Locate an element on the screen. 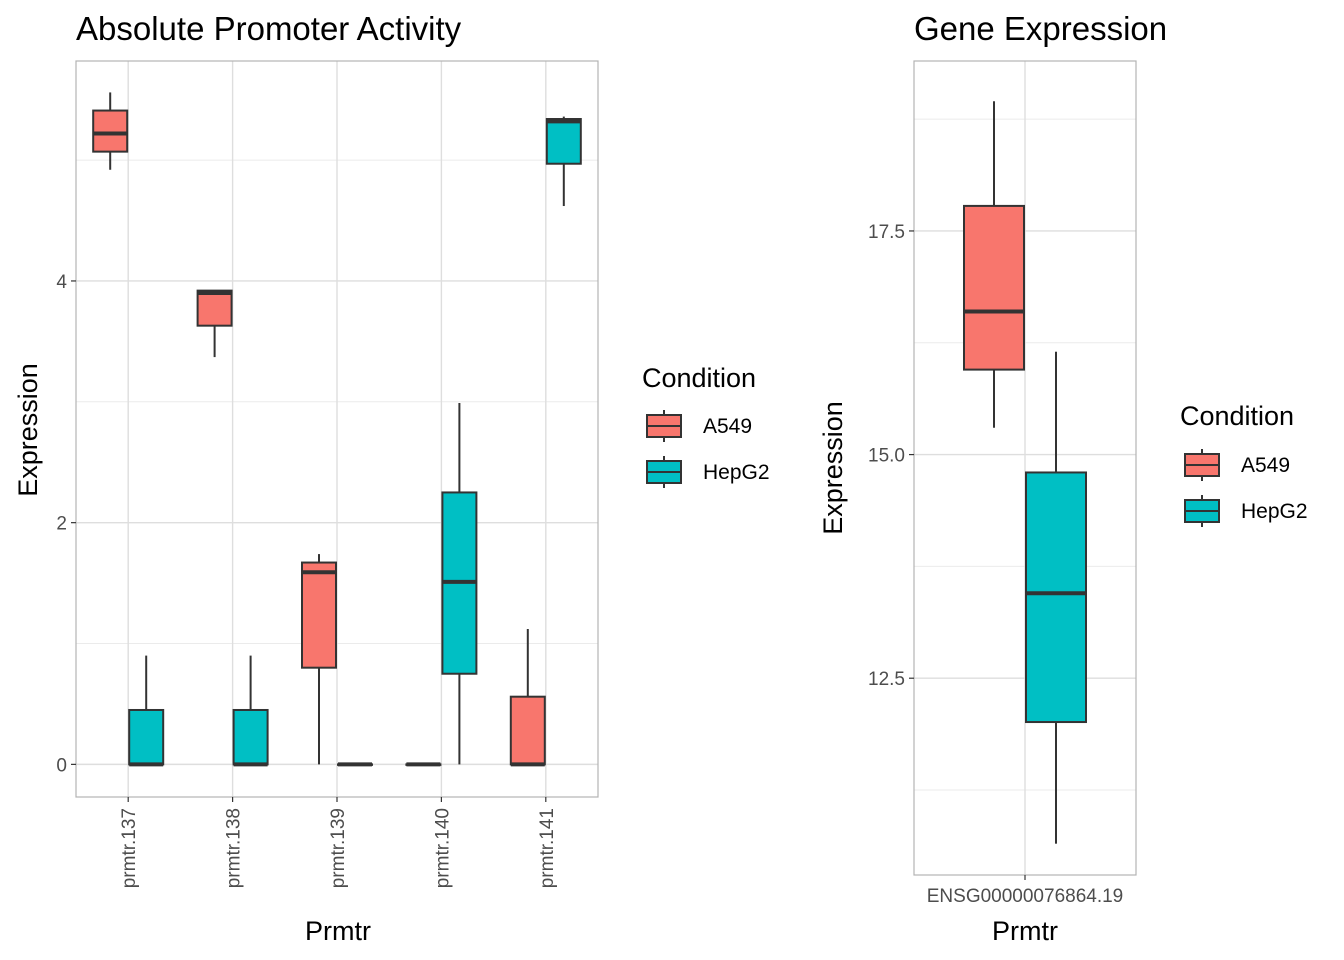 The height and width of the screenshot is (960, 1344). x-tick-label: prmtr.138 is located at coordinates (234, 848).